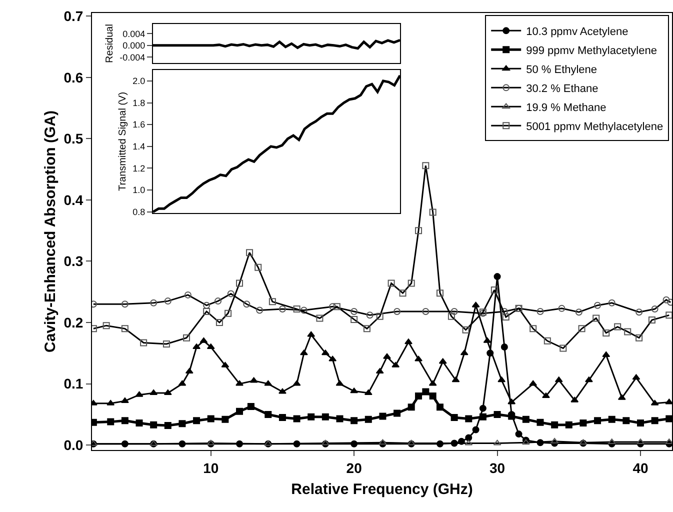 The width and height of the screenshot is (673, 512). Describe the element at coordinates (139, 190) in the screenshot. I see `y-tick-label: 1.0` at that location.